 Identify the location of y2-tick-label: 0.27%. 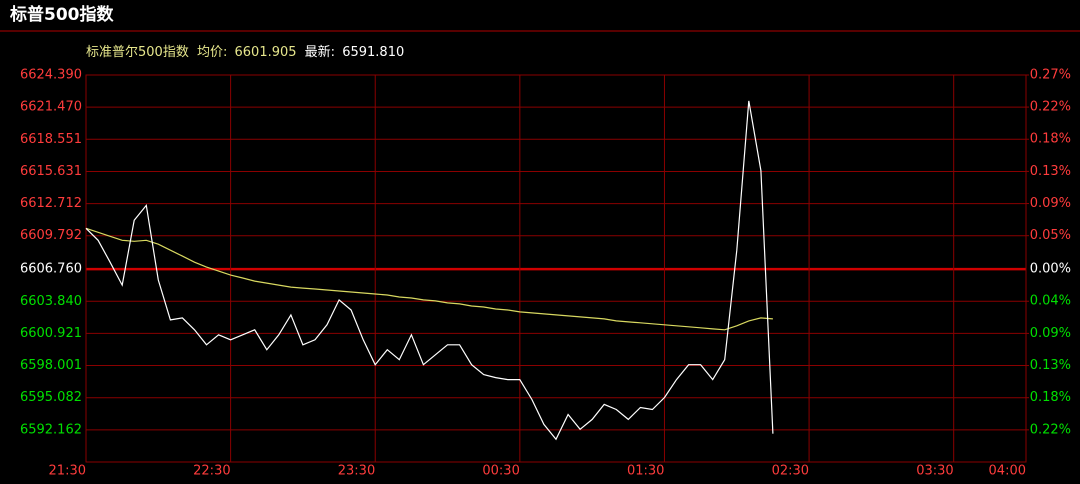
(1050, 75).